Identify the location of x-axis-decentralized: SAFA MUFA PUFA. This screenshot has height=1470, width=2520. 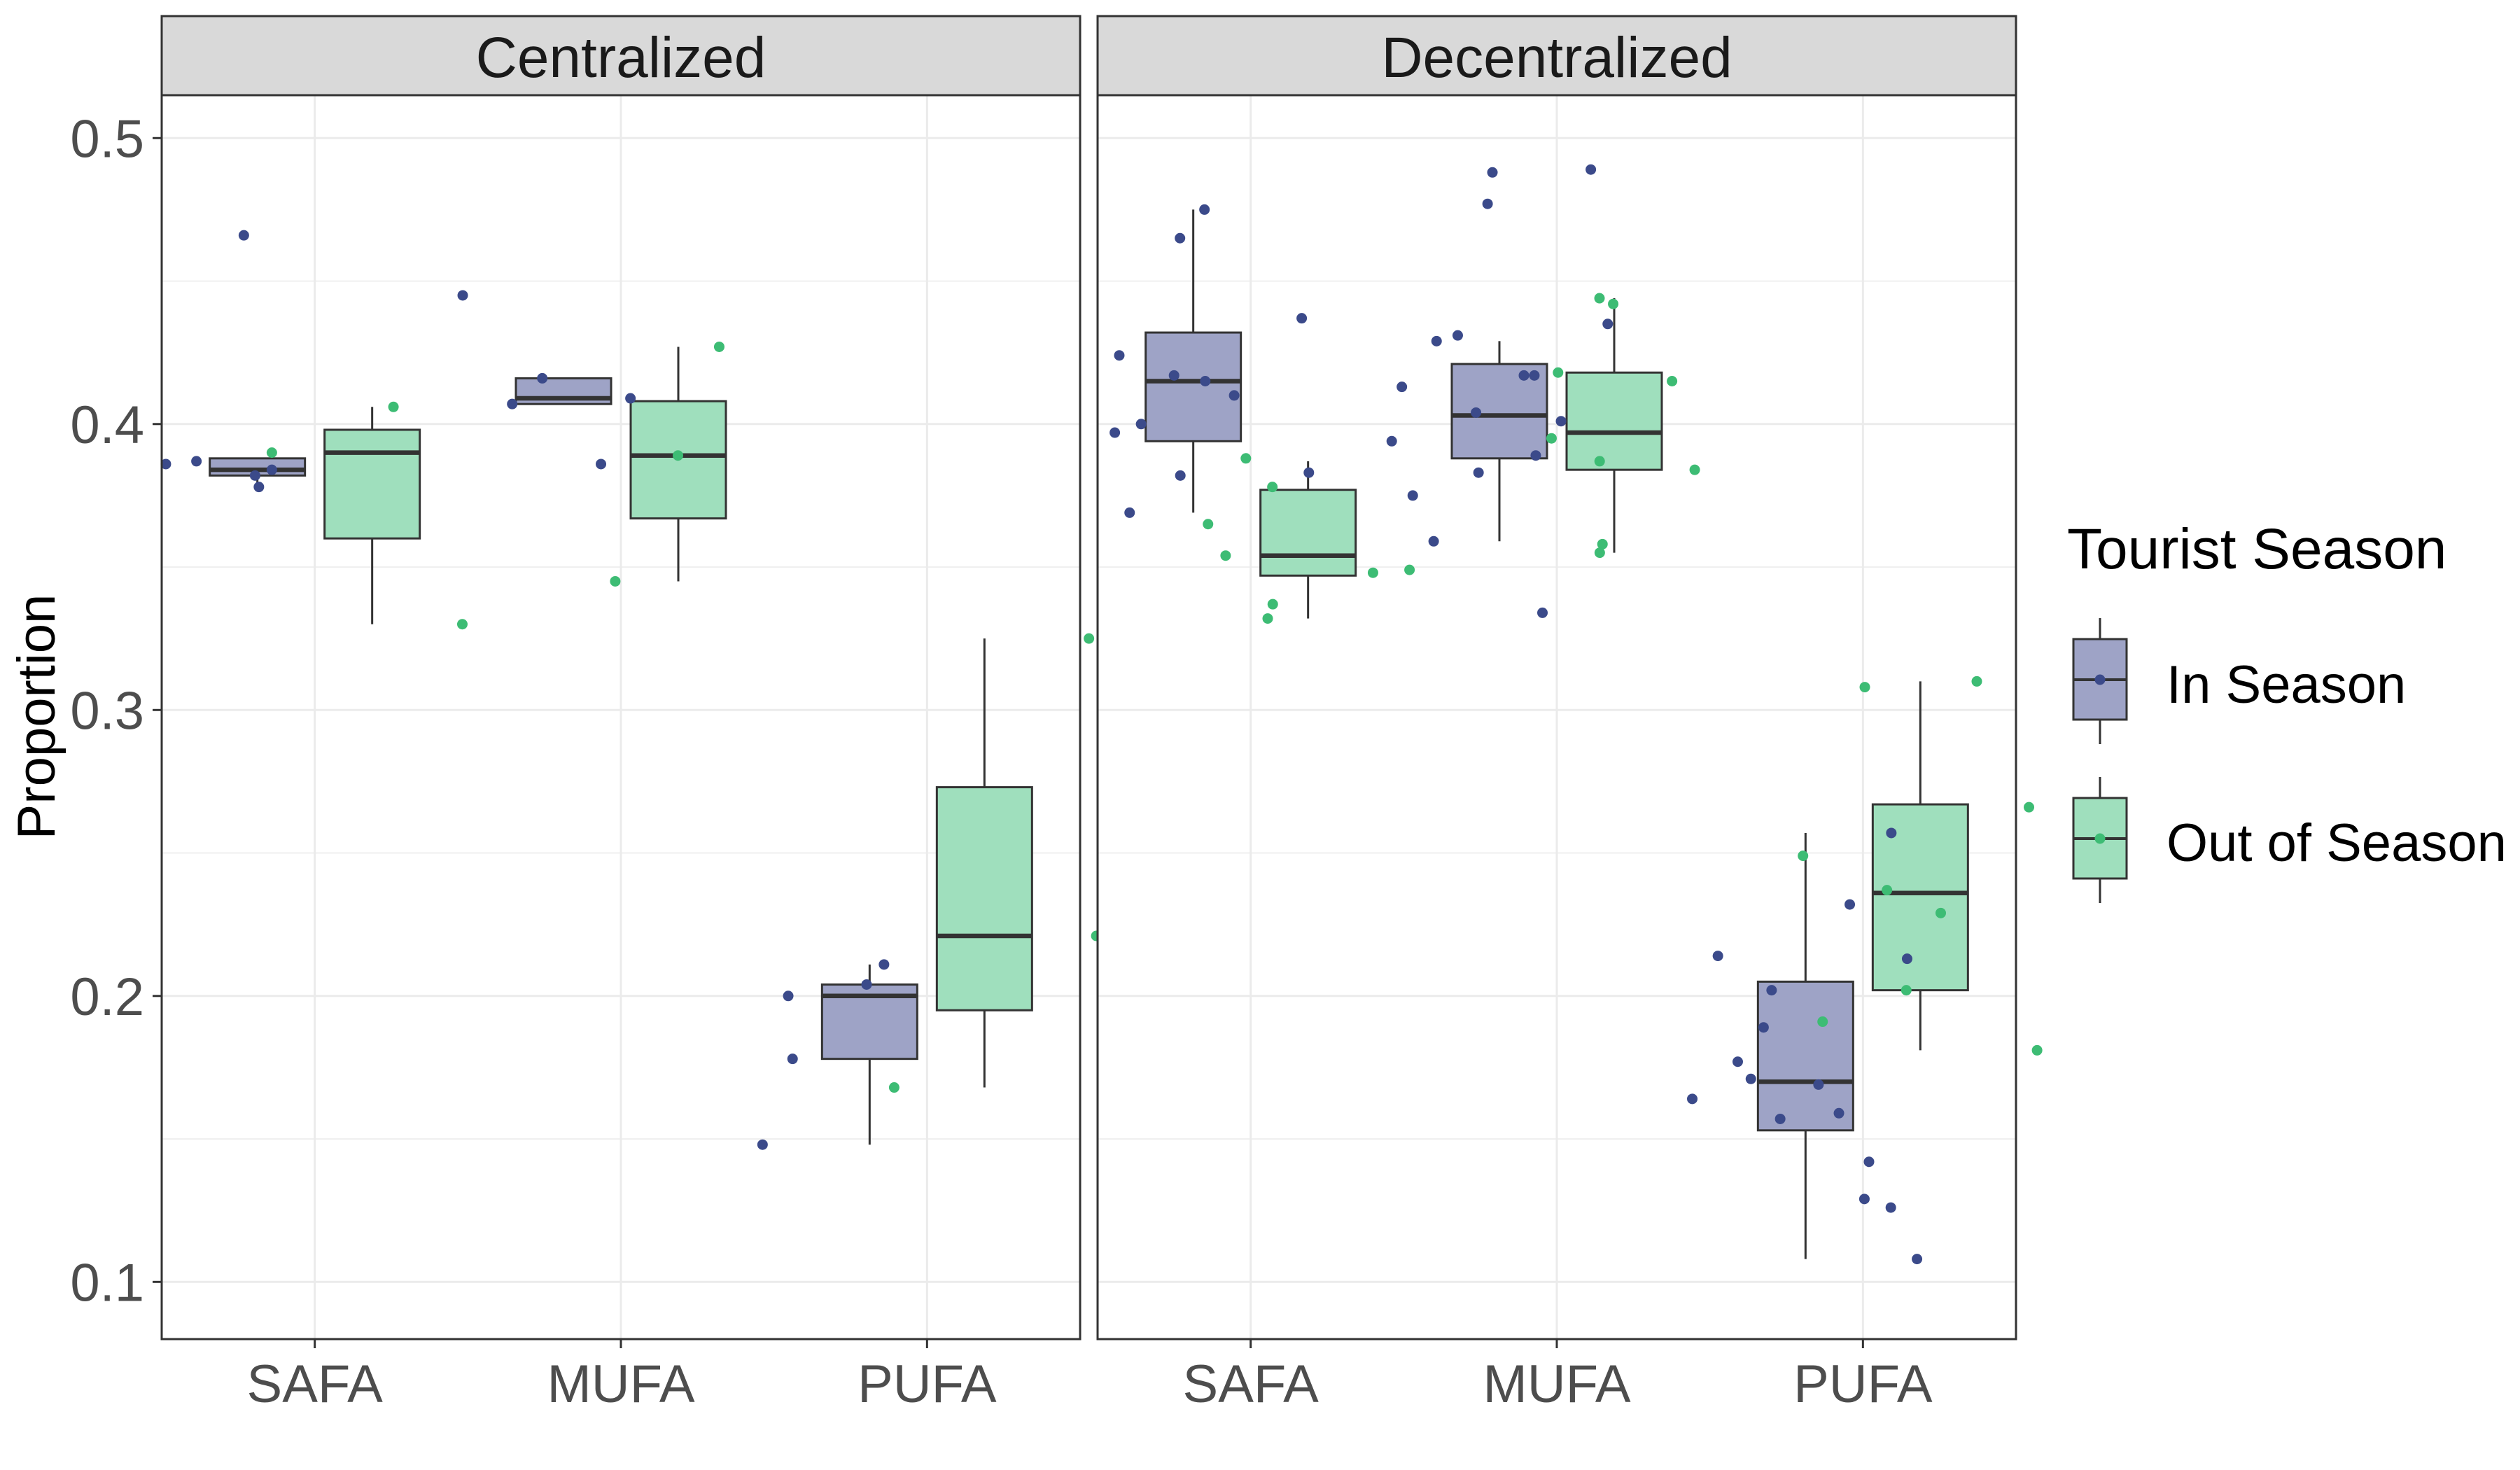
(1558, 1376).